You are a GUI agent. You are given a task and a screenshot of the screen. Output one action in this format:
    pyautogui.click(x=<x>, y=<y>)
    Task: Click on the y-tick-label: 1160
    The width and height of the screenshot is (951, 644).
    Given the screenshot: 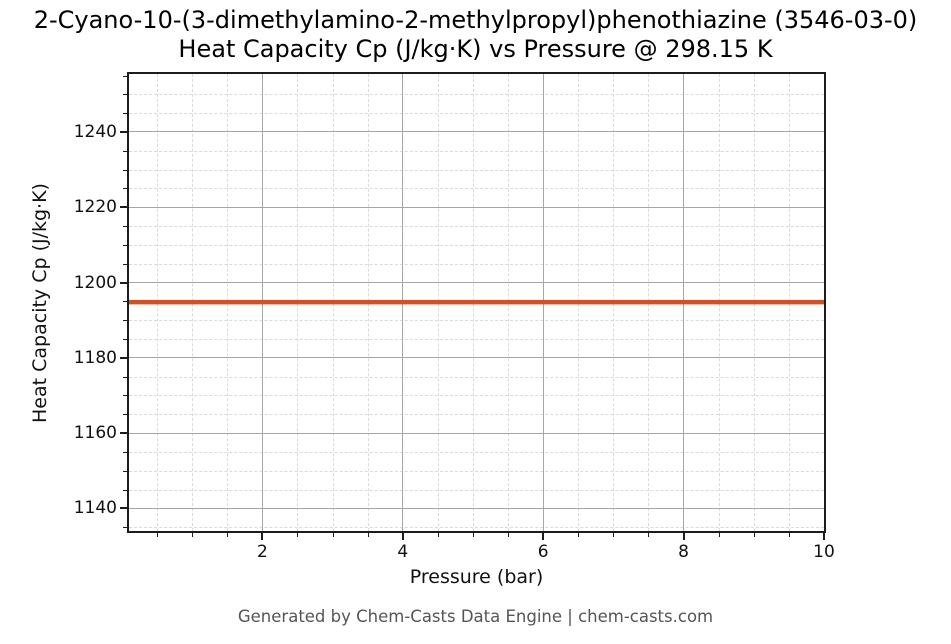 What is the action you would take?
    pyautogui.click(x=95, y=433)
    